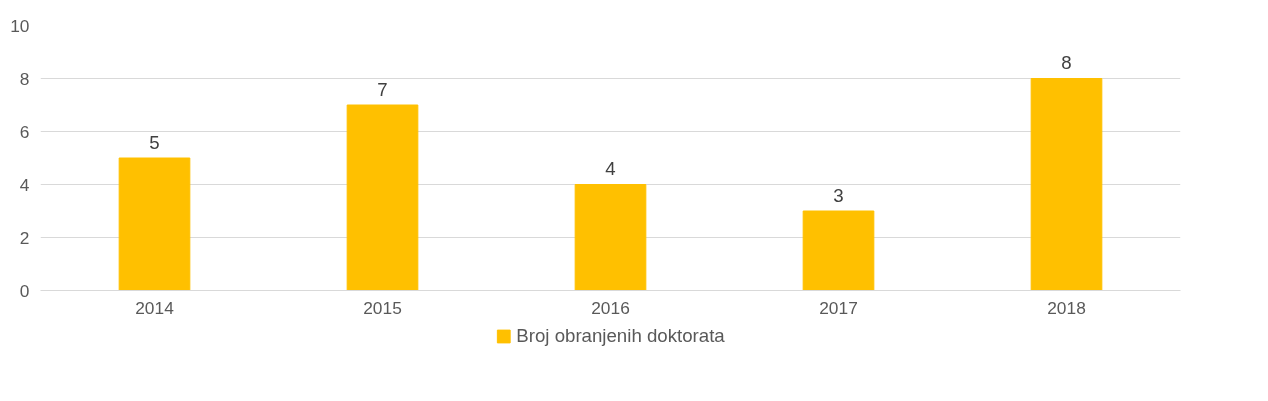 Image resolution: width=1268 pixels, height=401 pixels. I want to click on y-tick-label: 8, so click(24, 78).